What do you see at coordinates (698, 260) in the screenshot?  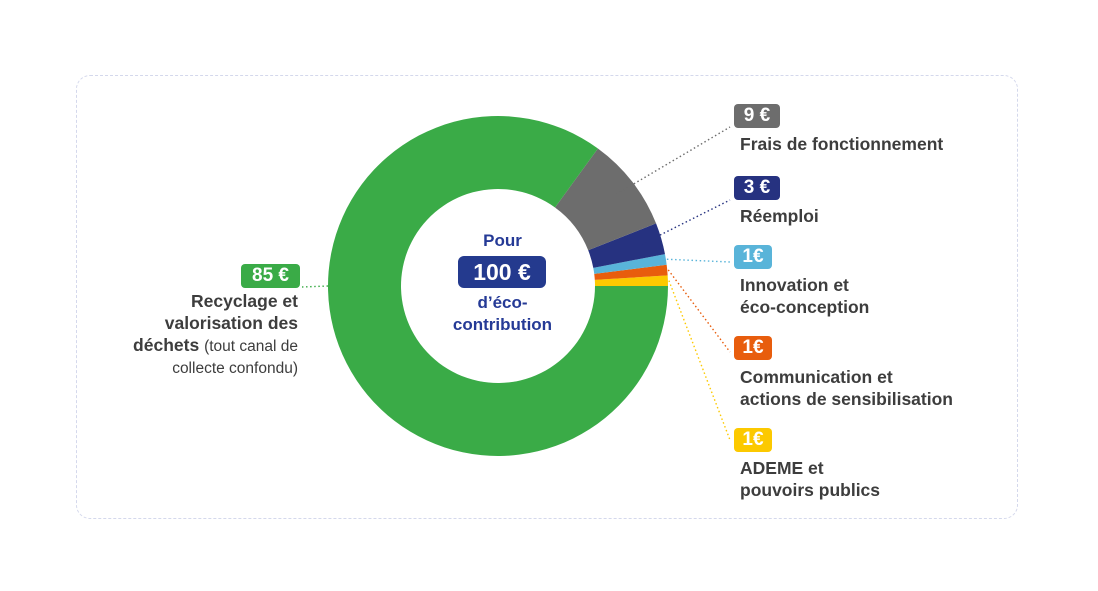 I see `leader-line-innovation` at bounding box center [698, 260].